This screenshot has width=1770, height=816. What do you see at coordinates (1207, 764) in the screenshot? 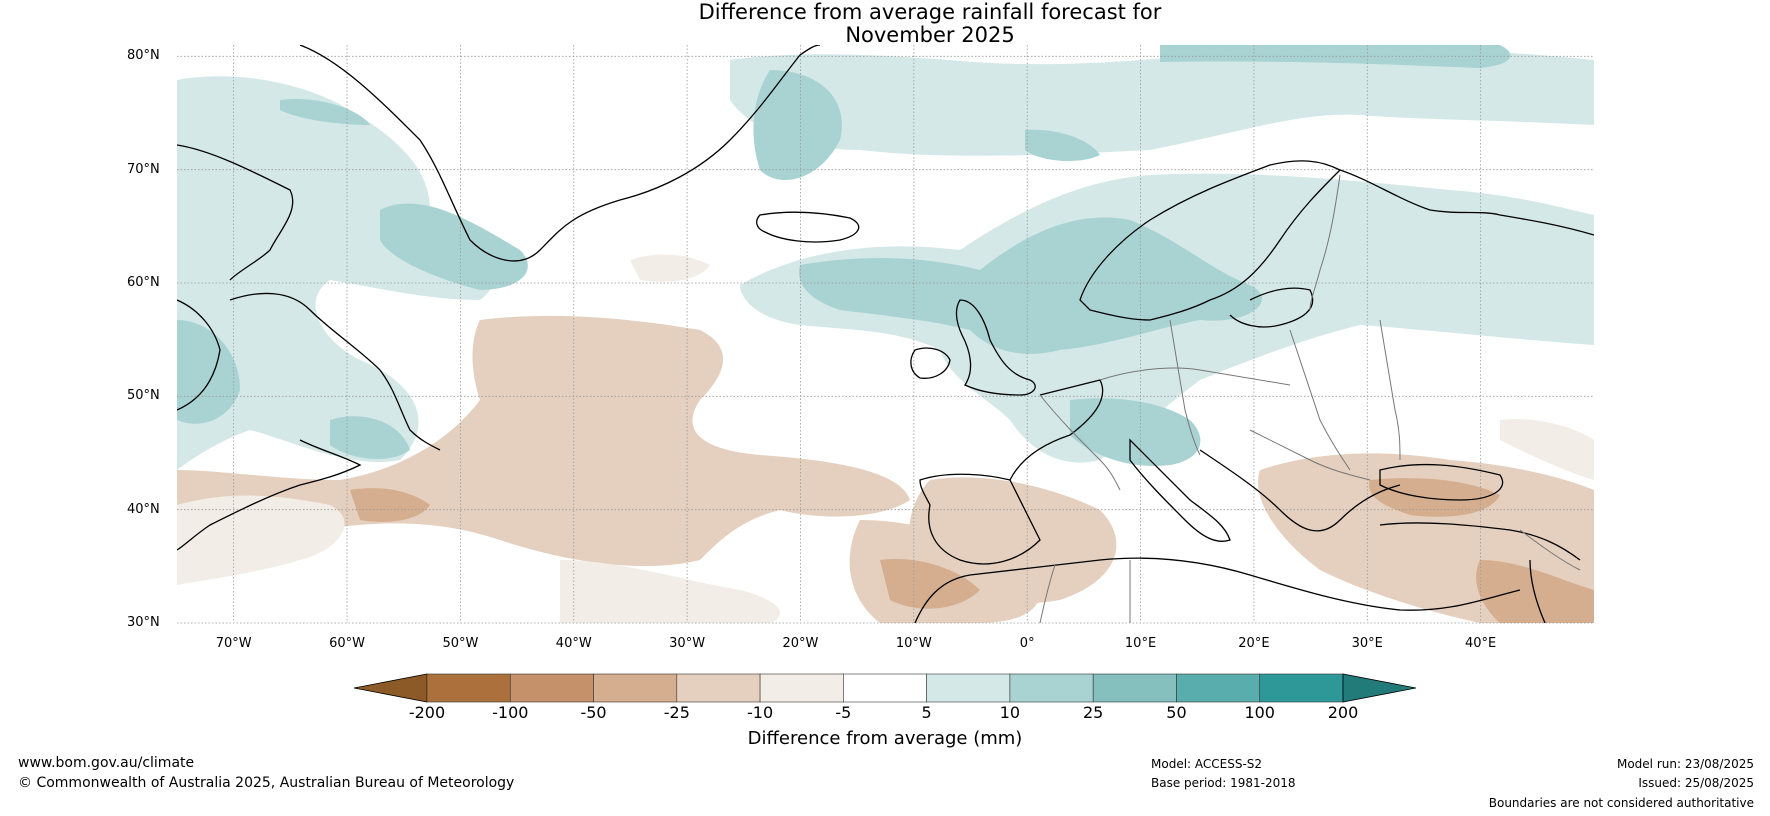
I see `footer-model: Model: ACCESS-S2` at bounding box center [1207, 764].